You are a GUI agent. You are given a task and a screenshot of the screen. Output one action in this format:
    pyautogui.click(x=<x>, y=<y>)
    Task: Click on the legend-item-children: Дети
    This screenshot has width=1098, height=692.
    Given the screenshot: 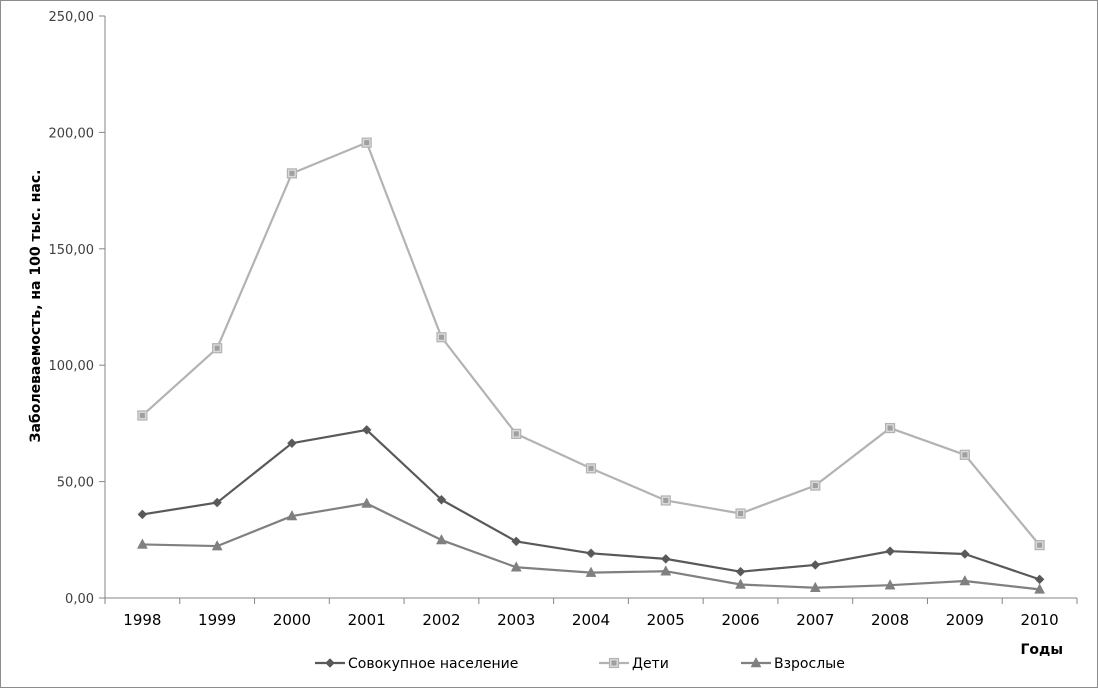 What is the action you would take?
    pyautogui.click(x=634, y=664)
    